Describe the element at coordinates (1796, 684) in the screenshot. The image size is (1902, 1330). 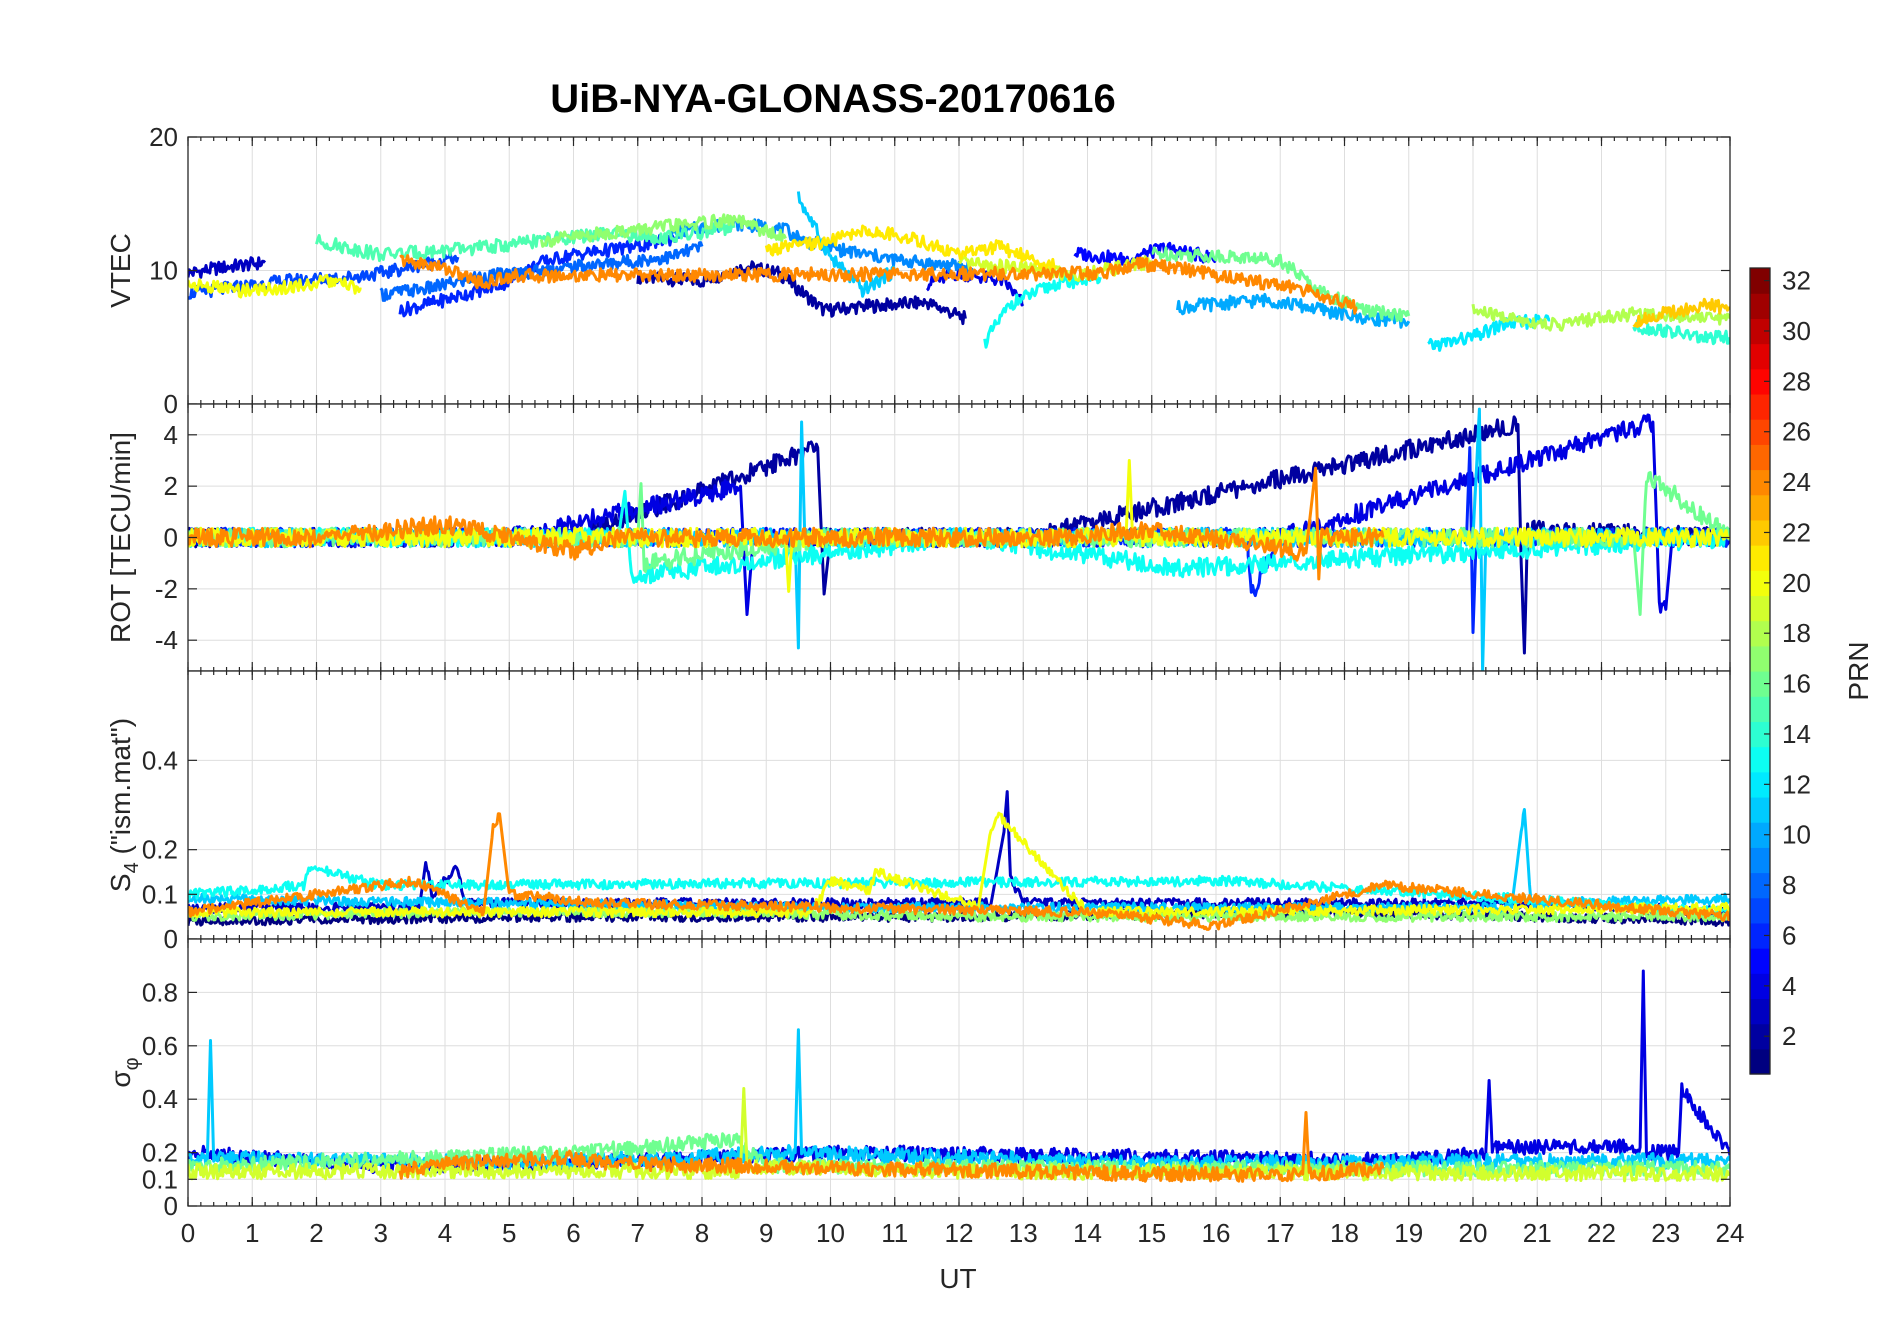
I see `colorbar-tick-label: 16` at that location.